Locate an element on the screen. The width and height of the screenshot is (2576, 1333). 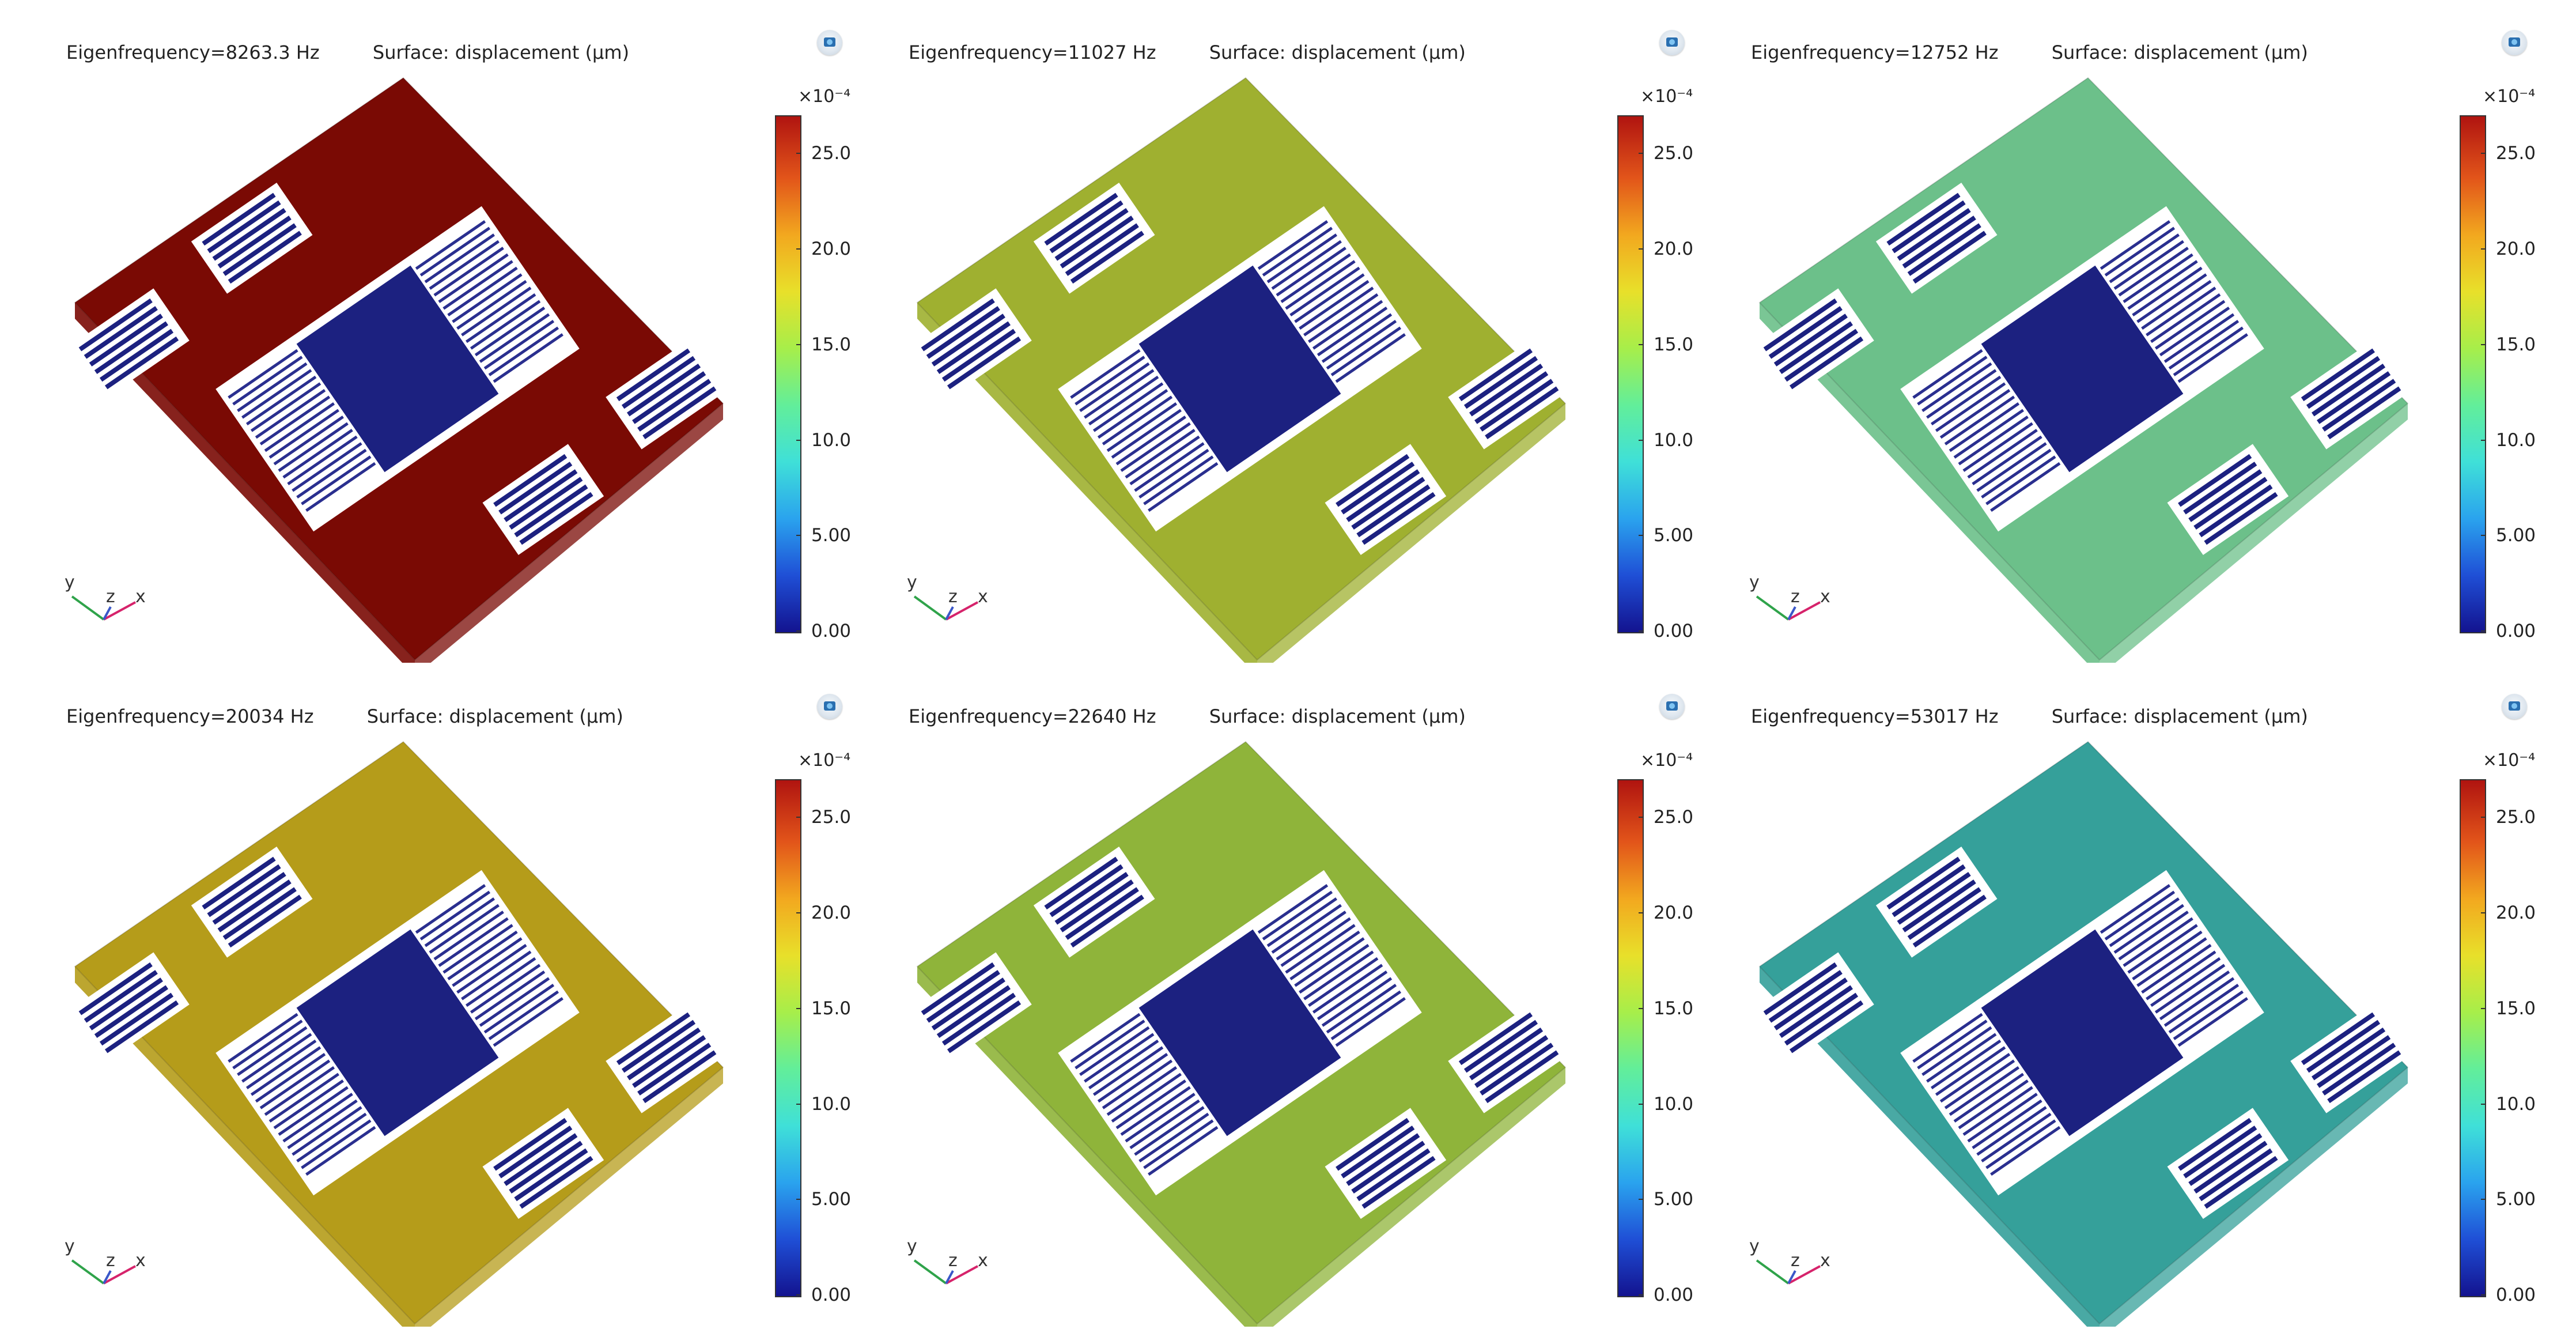
colorbar is located at coordinates (788, 1038).